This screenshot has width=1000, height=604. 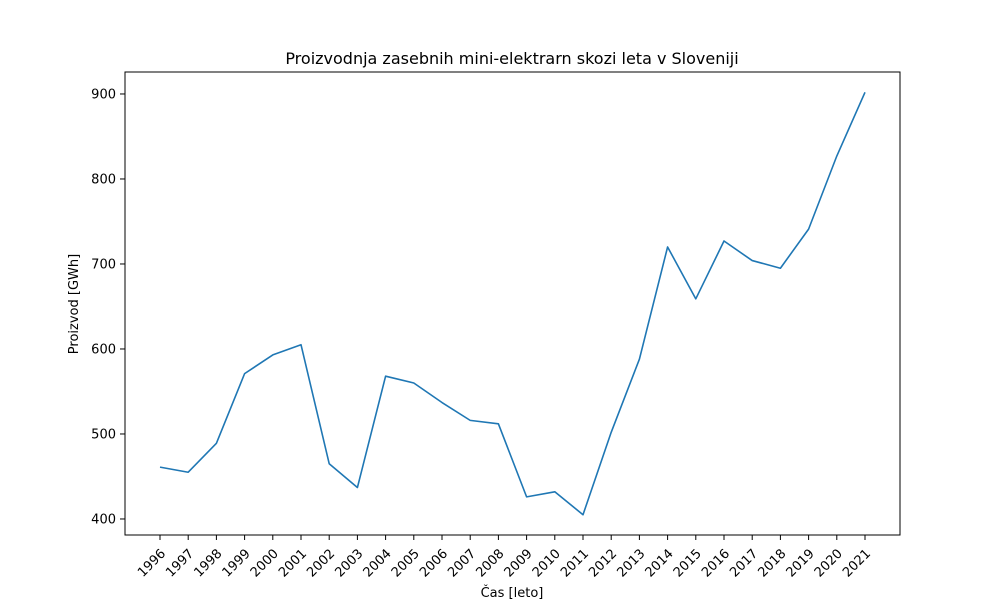 I want to click on x-tick-label: 2021, so click(x=857, y=563).